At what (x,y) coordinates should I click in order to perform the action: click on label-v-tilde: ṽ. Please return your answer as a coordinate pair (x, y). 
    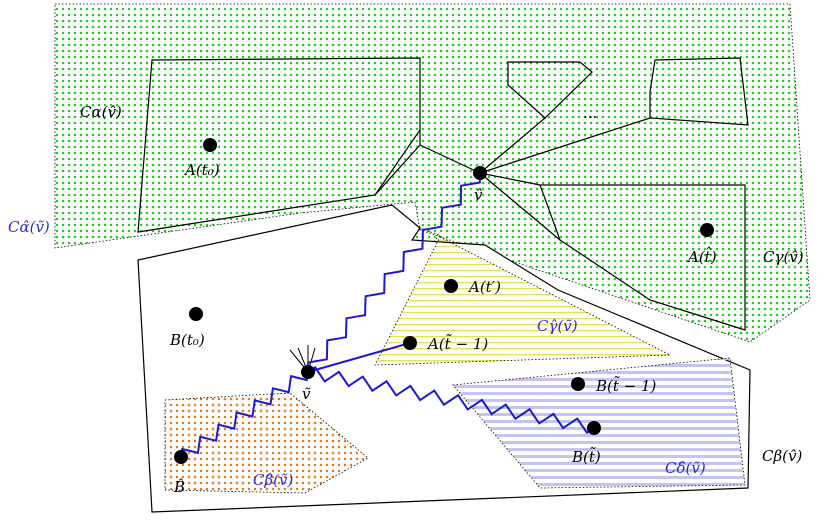
    Looking at the image, I should click on (306, 394).